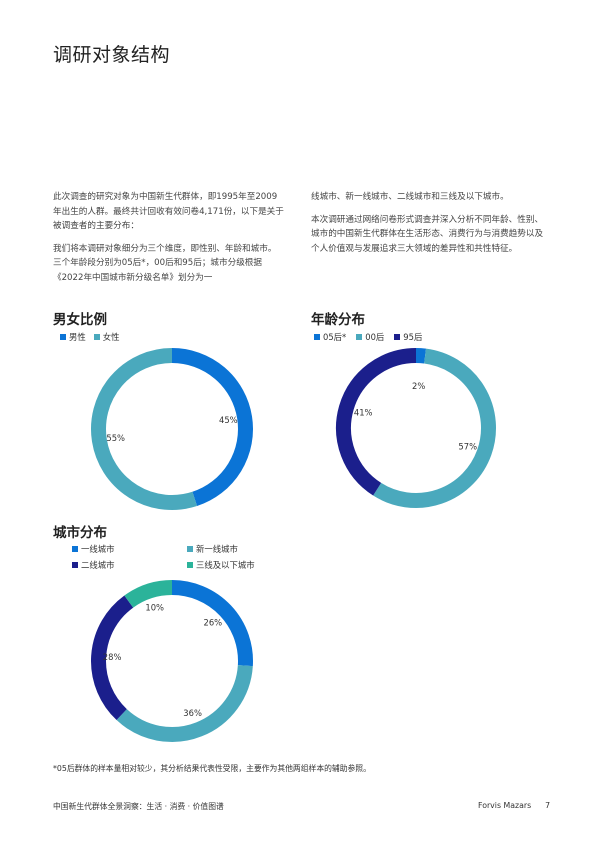  I want to click on slice-label: 2%, so click(418, 386).